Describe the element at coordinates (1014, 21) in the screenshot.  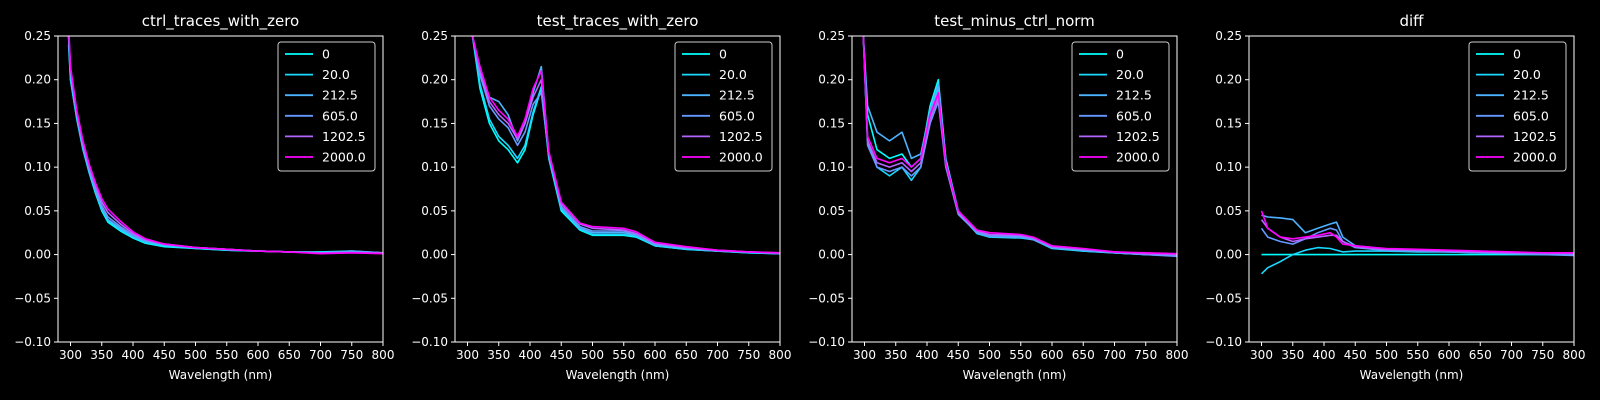
I see `chart-title: test_minus_ctrl_norm` at that location.